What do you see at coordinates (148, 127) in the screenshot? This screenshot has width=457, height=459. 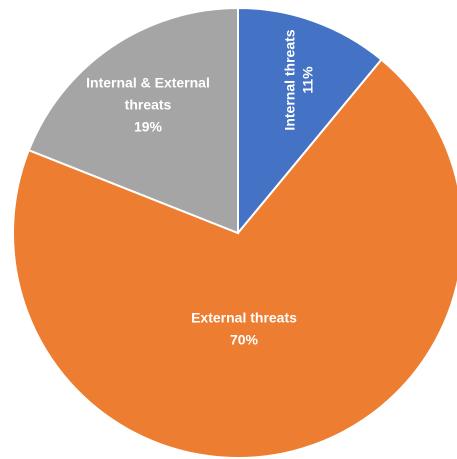 I see `pie-label-line: 19%` at bounding box center [148, 127].